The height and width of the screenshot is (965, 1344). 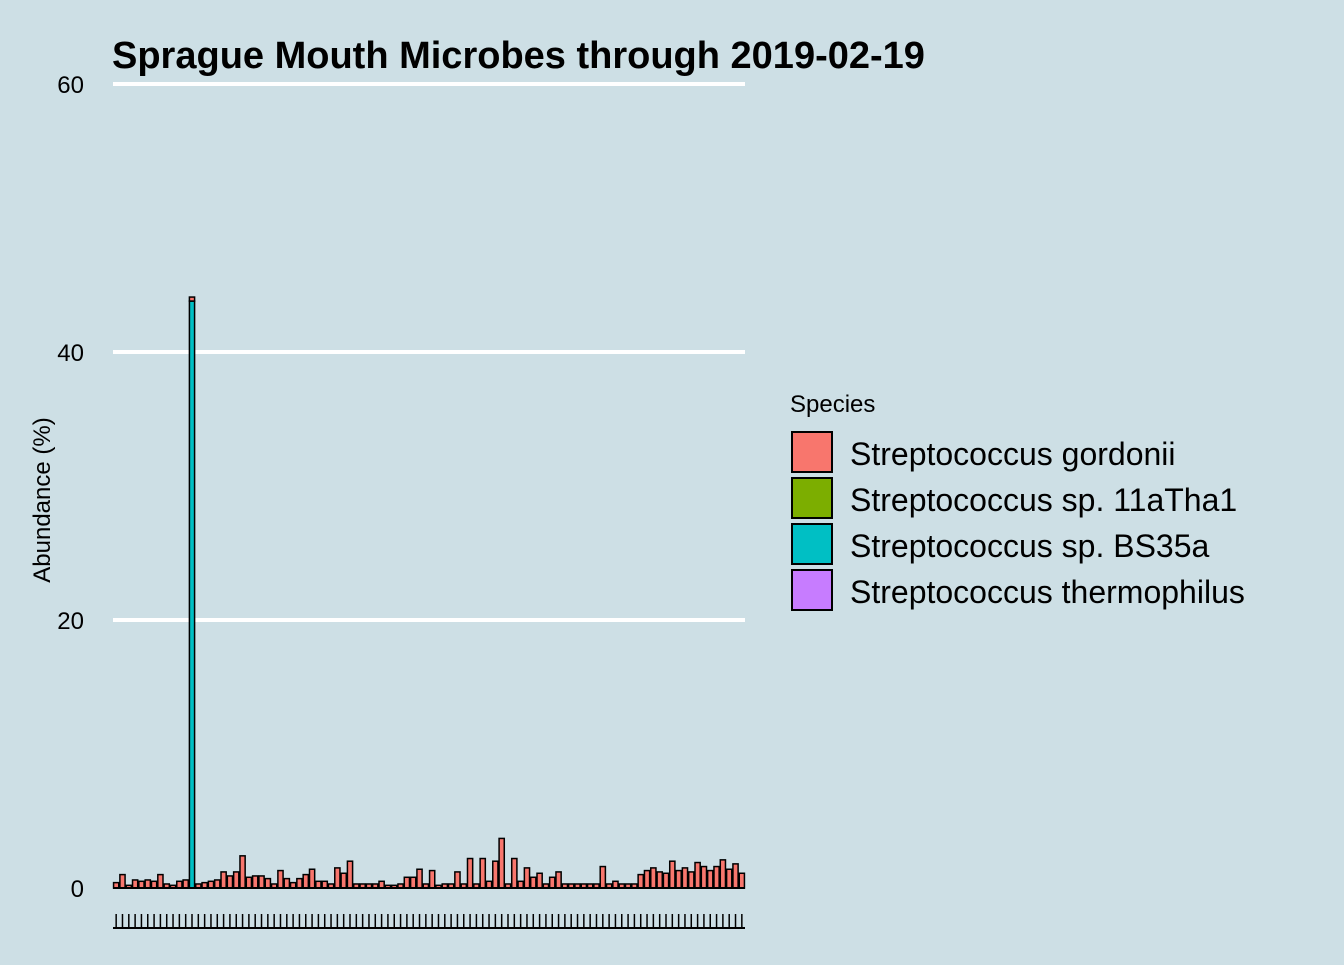 What do you see at coordinates (42, 499) in the screenshot?
I see `y-axis-label: Abundance (%)` at bounding box center [42, 499].